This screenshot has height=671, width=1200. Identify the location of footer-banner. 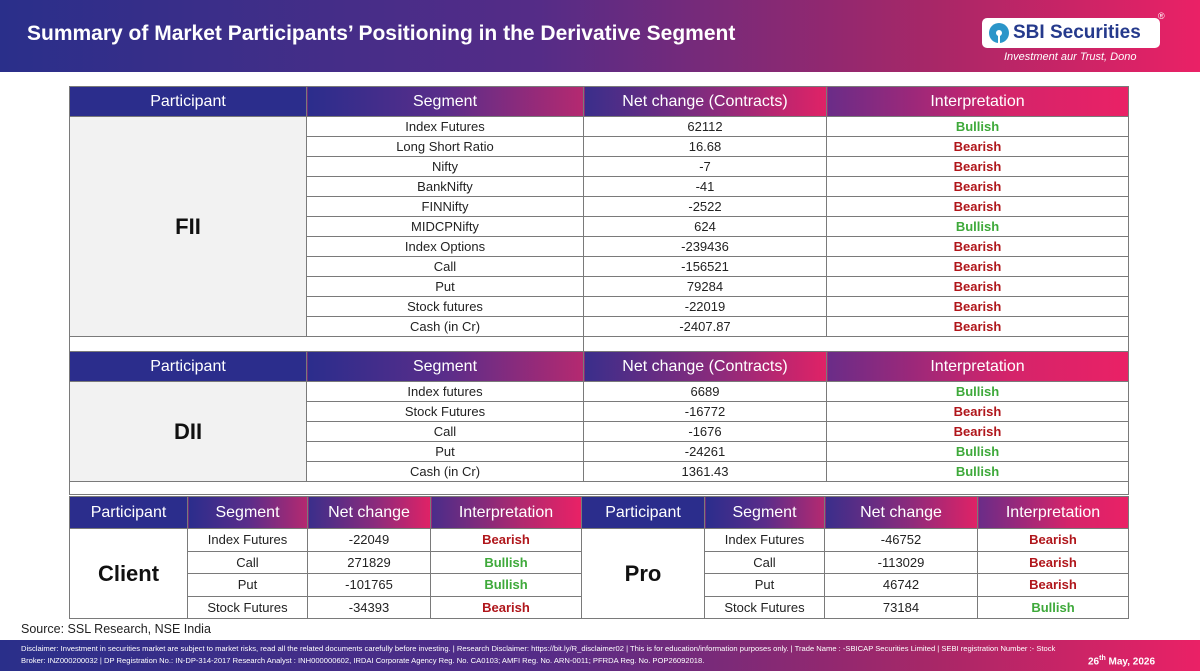
(600, 655).